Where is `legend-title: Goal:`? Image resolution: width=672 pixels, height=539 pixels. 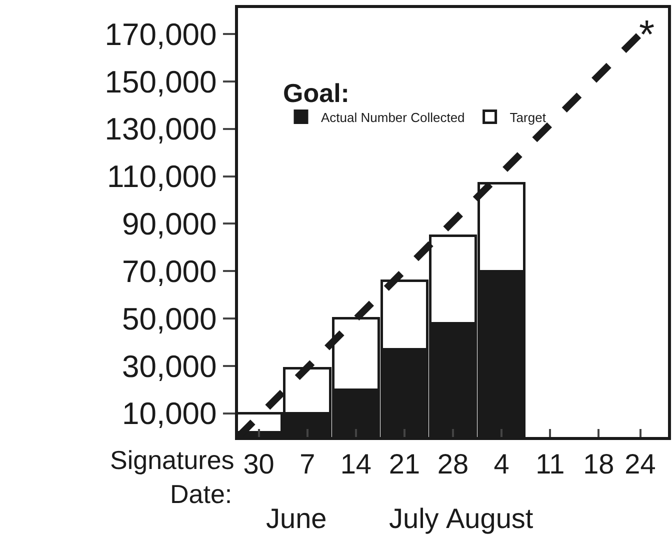
legend-title: Goal: is located at coordinates (316, 93).